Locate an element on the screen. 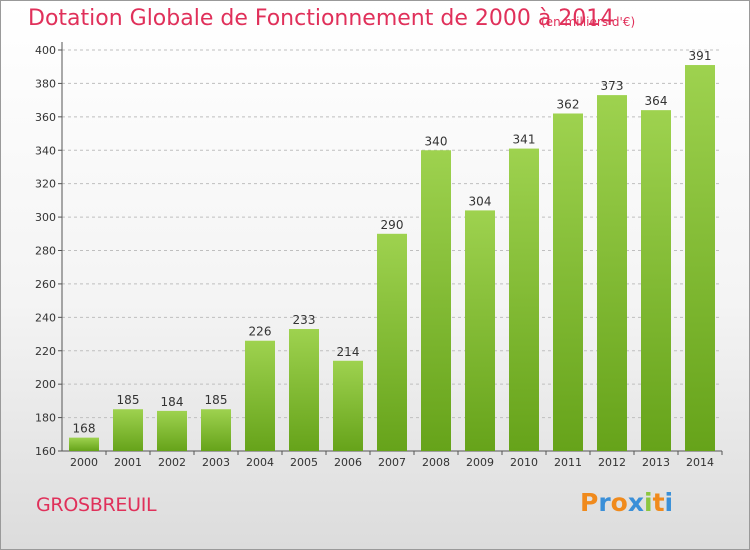 This screenshot has width=750, height=550. x-tick-label: 2013 is located at coordinates (656, 462).